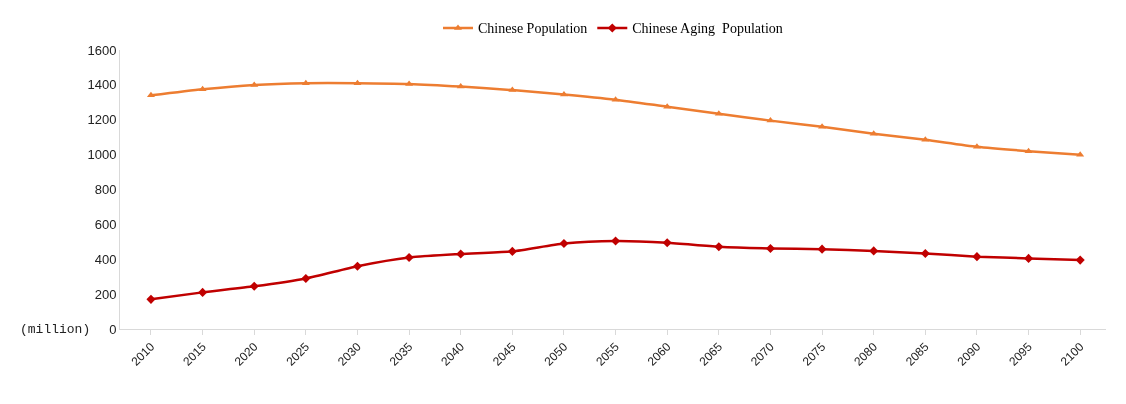 This screenshot has width=1126, height=404. Describe the element at coordinates (102, 50) in the screenshot. I see `y-tick-label: 1600` at that location.